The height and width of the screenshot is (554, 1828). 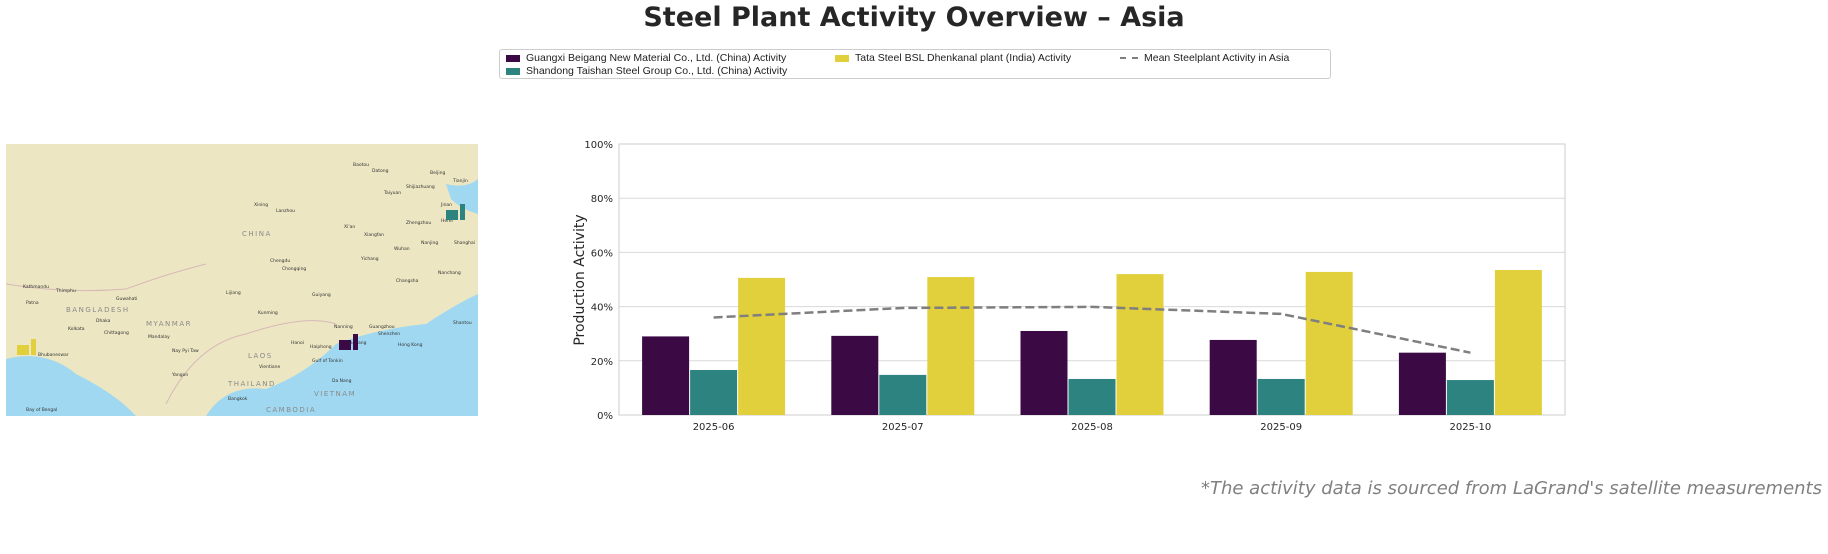 I want to click on map-label: Nanjing, so click(x=429, y=243).